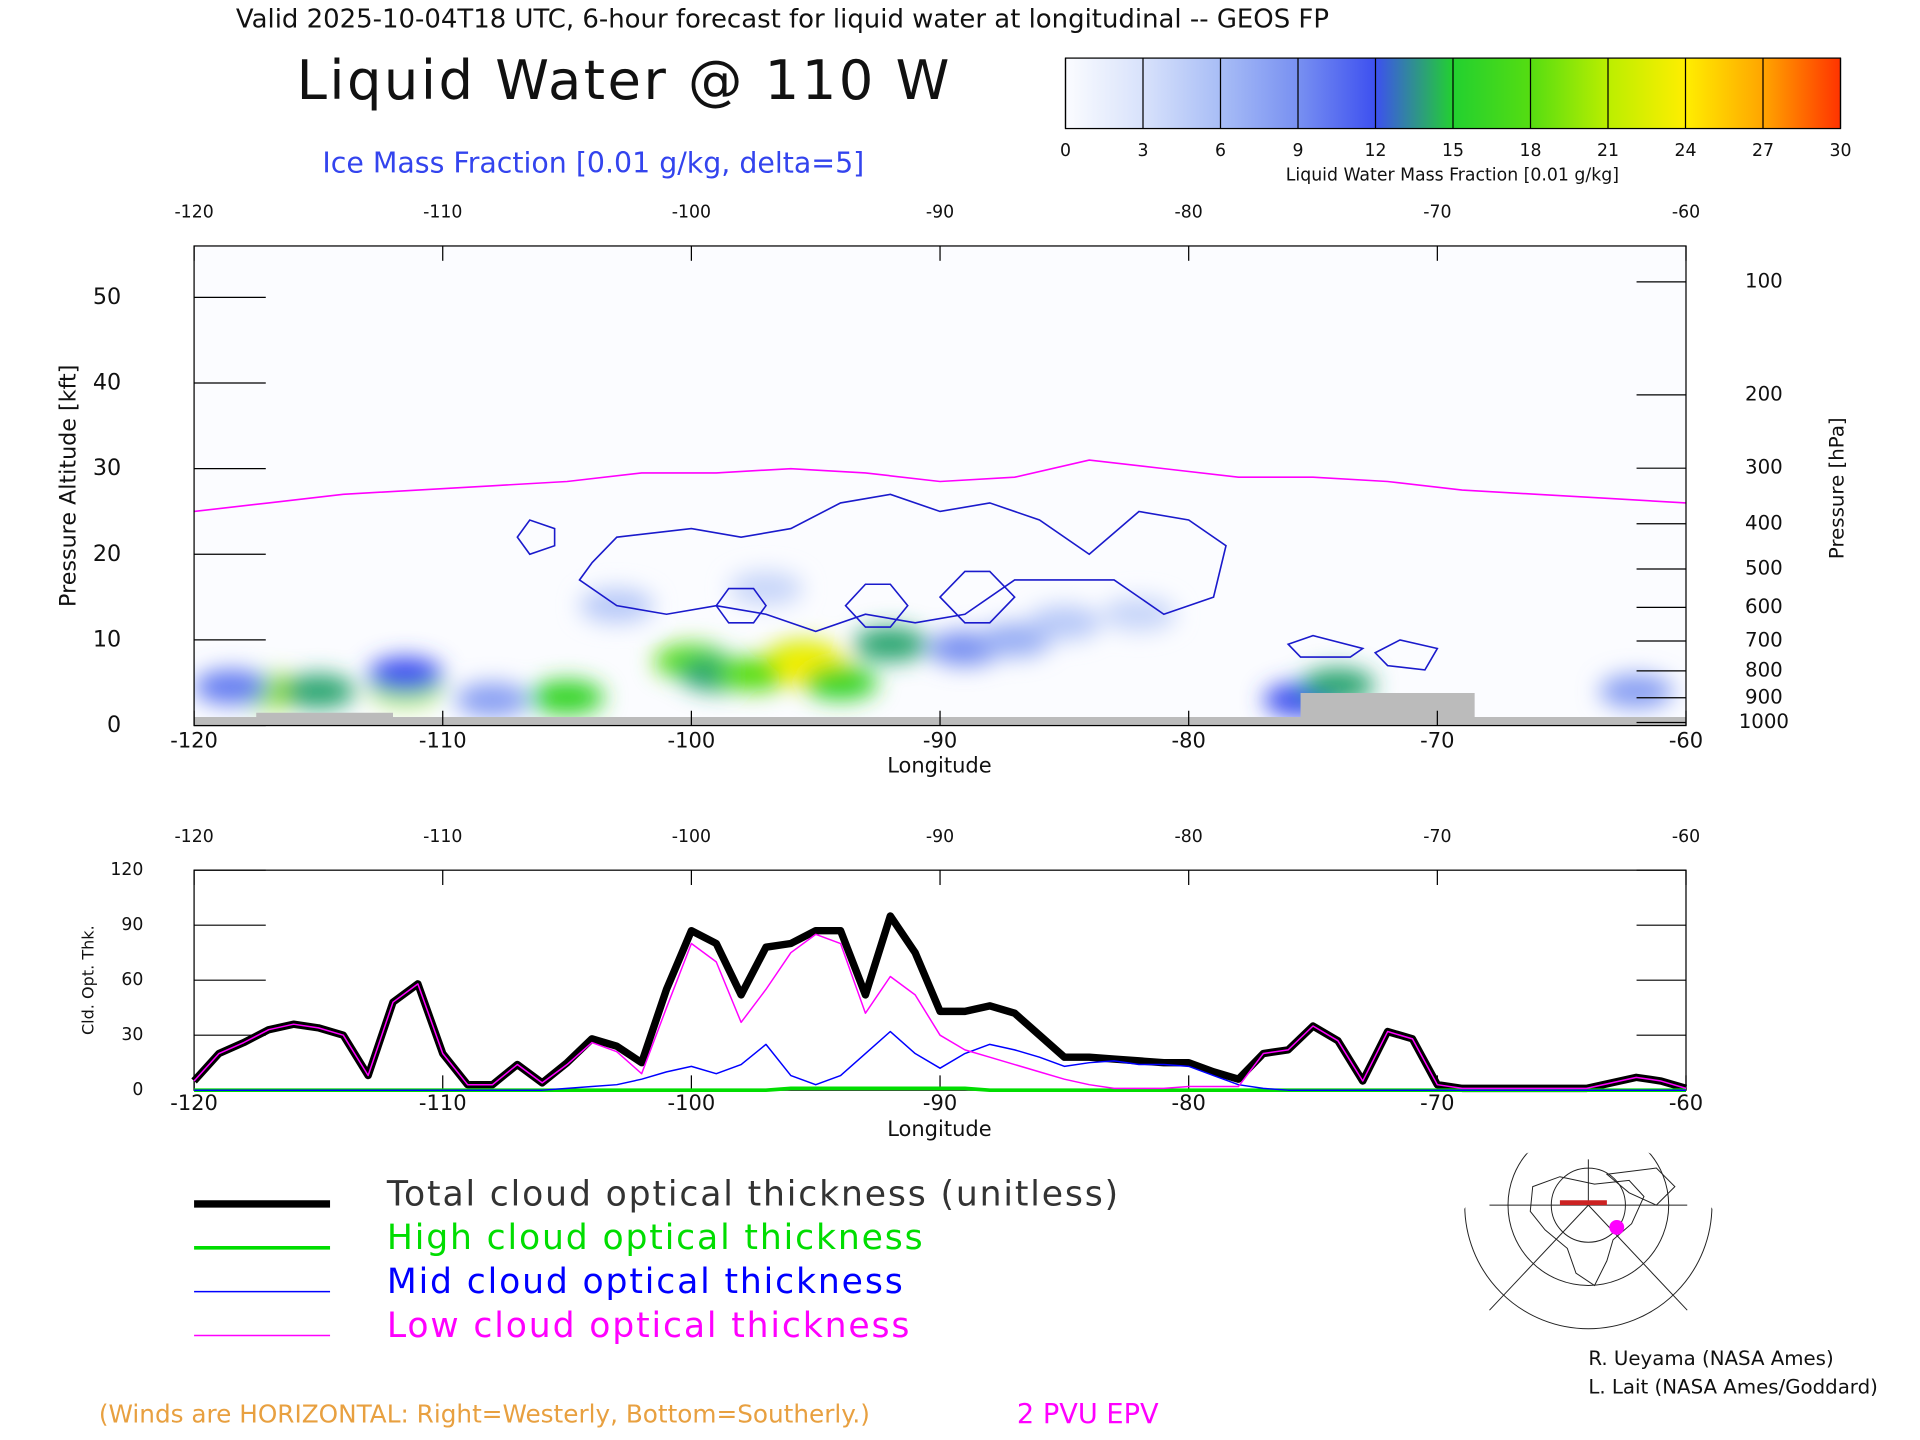 The image size is (1920, 1440). I want to click on chart-title: Liquid Water @ 110 W, so click(624, 80).